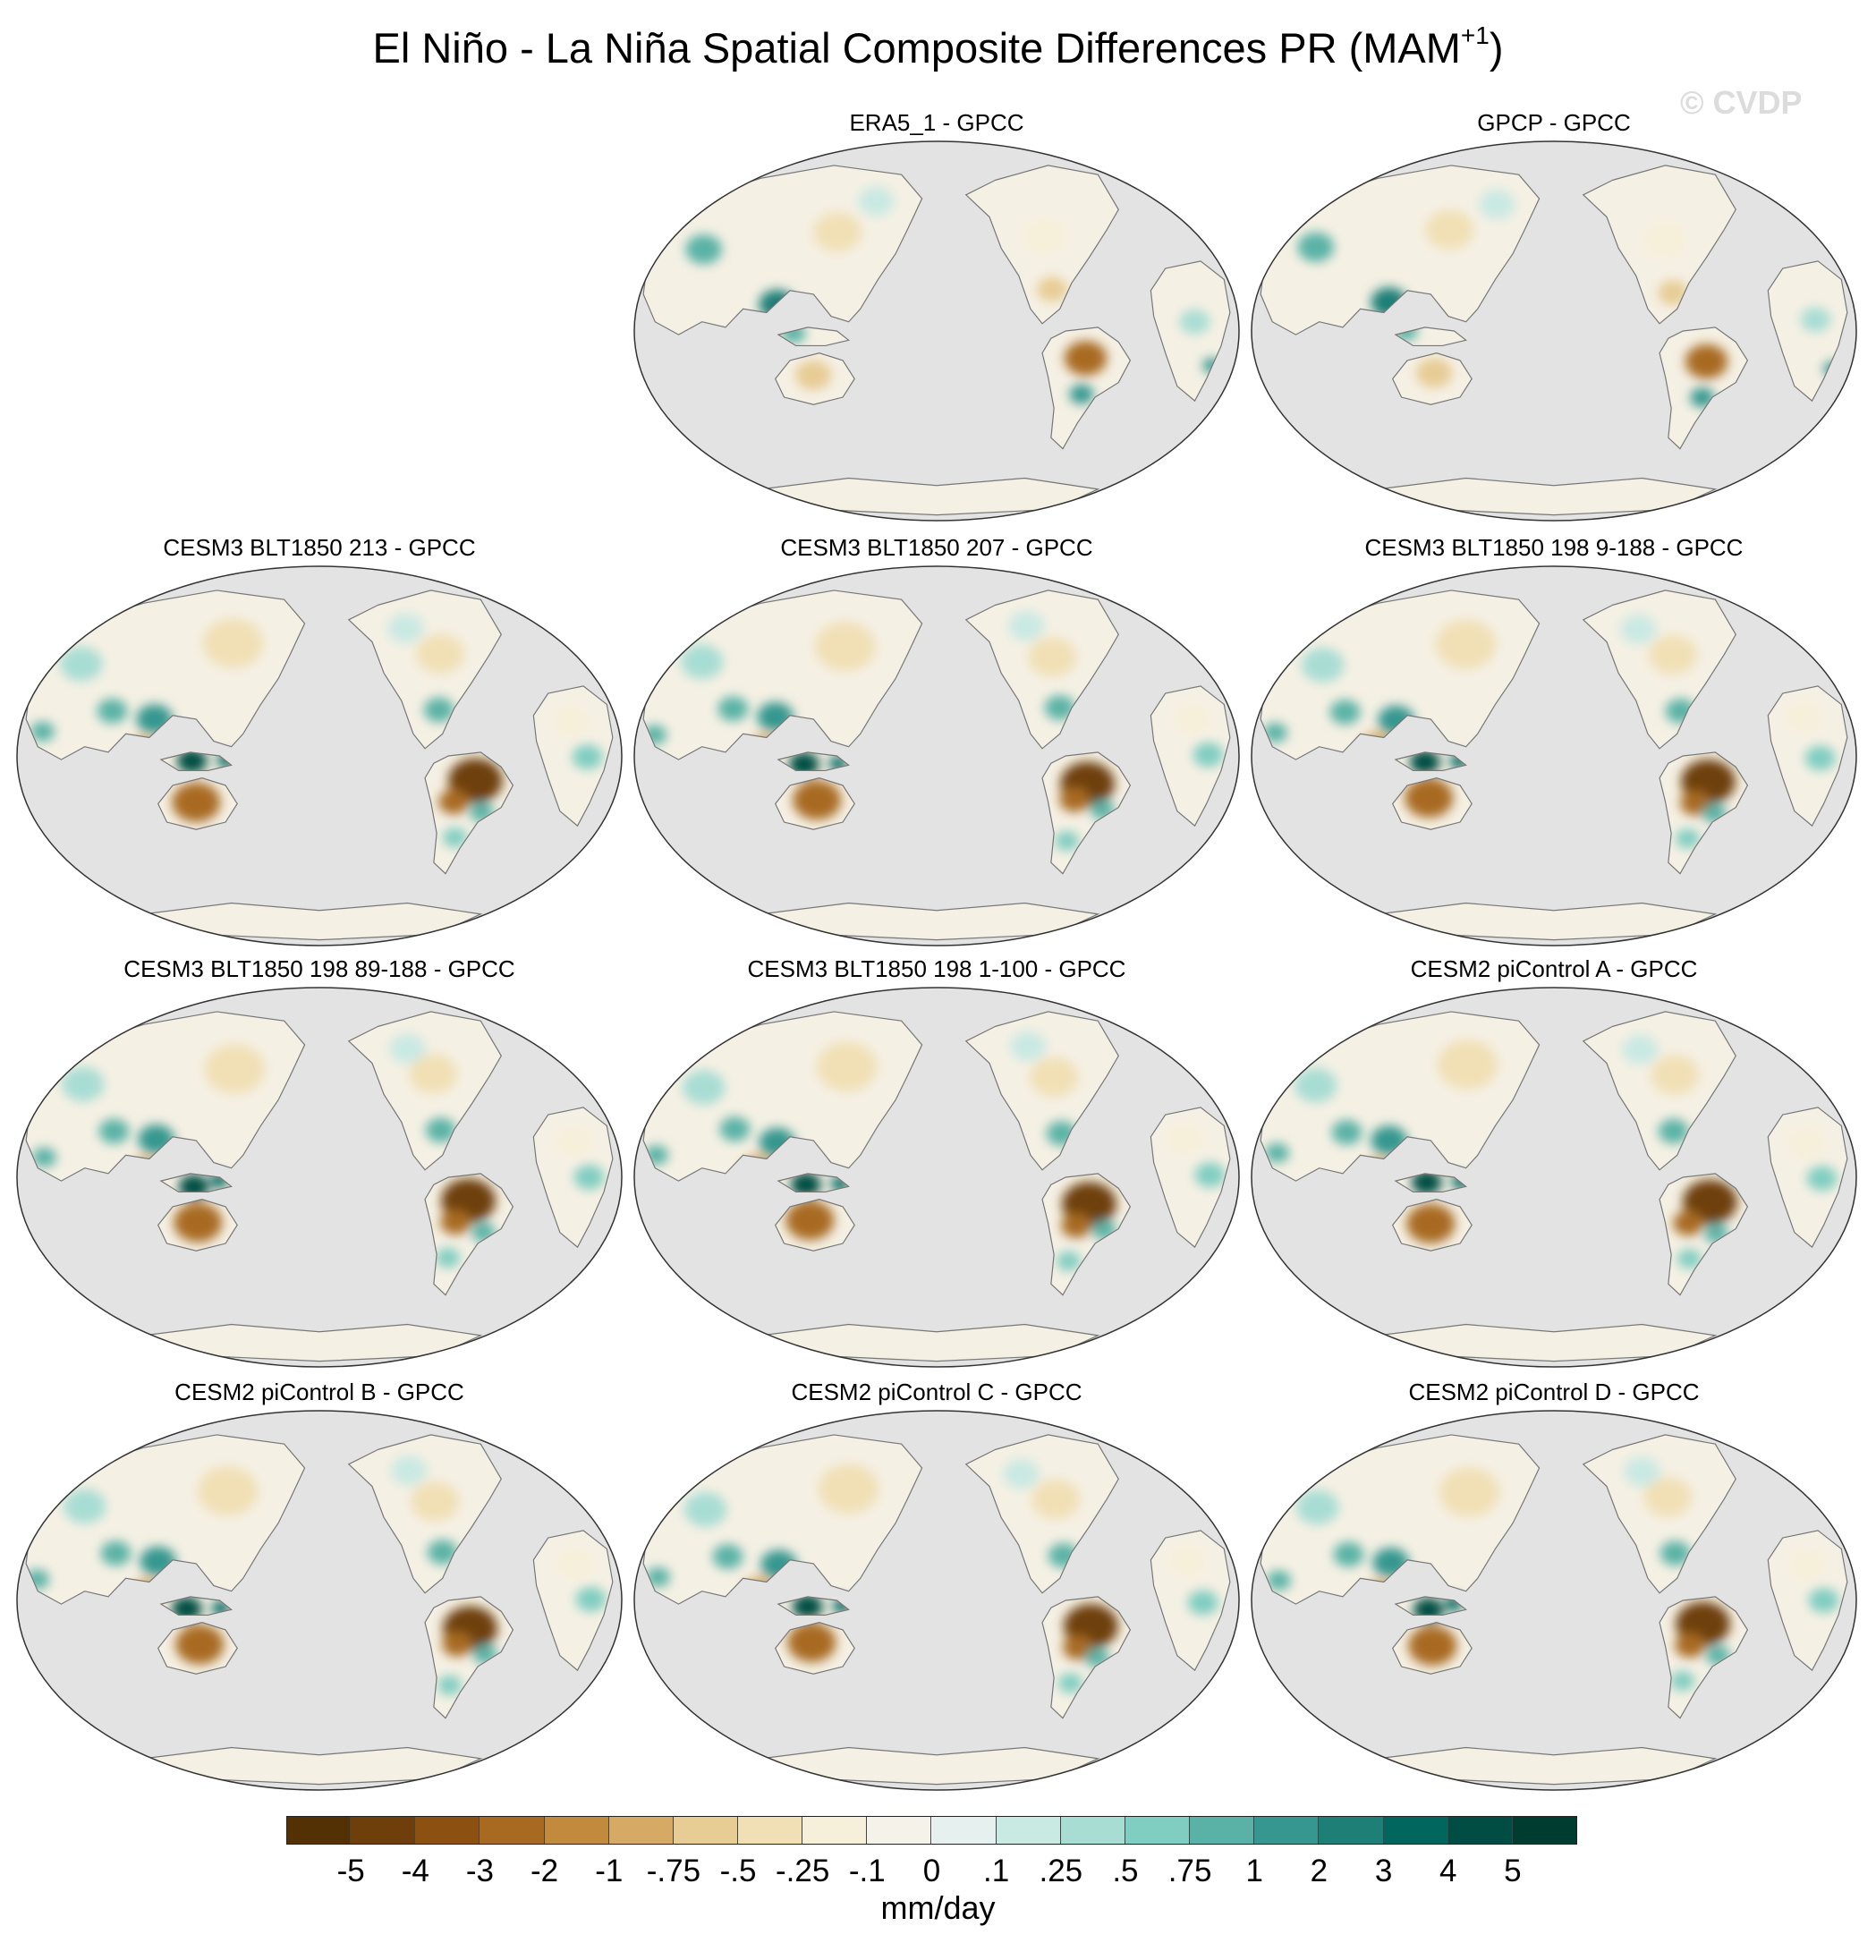  I want to click on panel-title: CESM3 BLT1850 207 - GPCC, so click(937, 547).